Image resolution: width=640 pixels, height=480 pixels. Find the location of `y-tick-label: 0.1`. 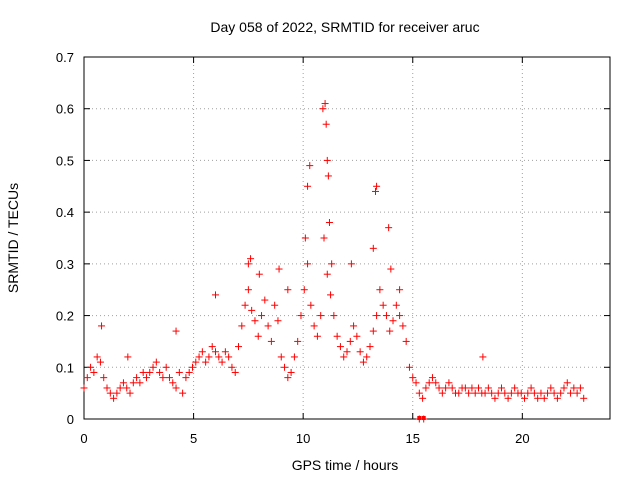

y-tick-label: 0.1 is located at coordinates (65, 367).